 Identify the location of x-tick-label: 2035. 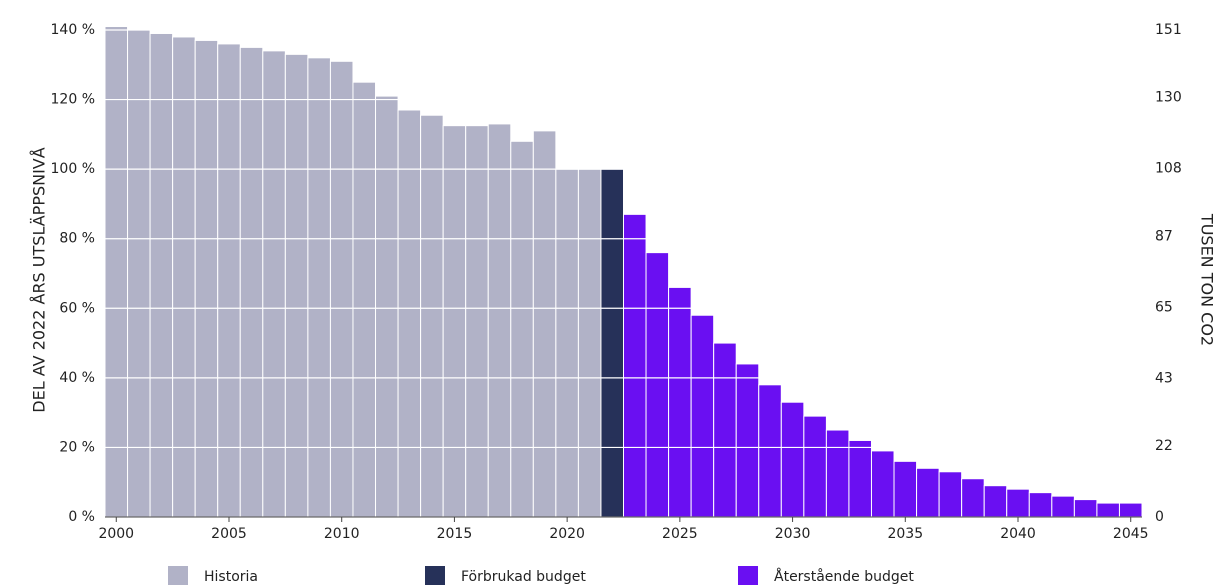
(905, 534).